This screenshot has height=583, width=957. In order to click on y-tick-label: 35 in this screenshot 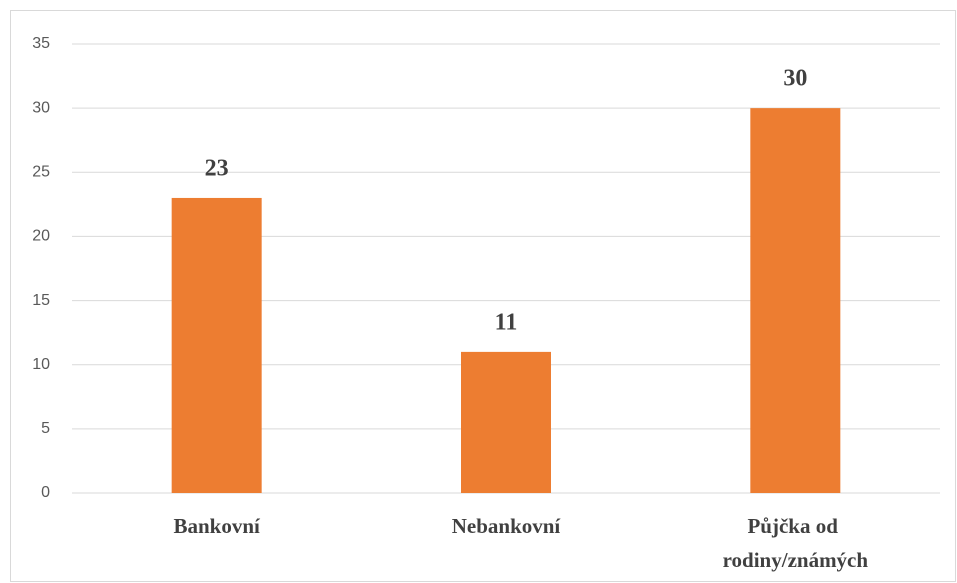, I will do `click(41, 43)`.